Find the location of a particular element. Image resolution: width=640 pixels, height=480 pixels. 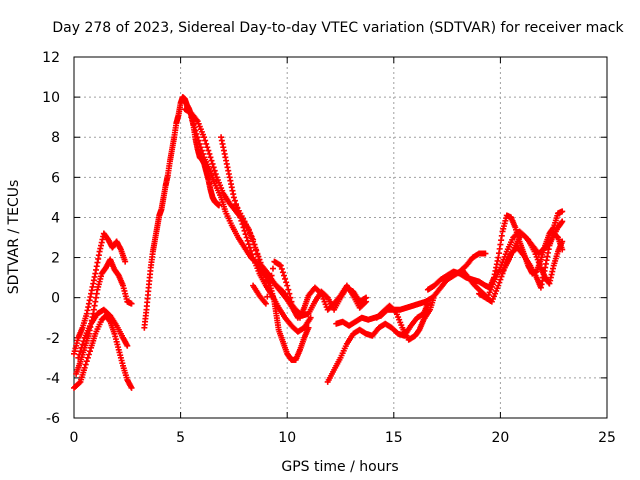

x-tick-label: 0 is located at coordinates (74, 438).